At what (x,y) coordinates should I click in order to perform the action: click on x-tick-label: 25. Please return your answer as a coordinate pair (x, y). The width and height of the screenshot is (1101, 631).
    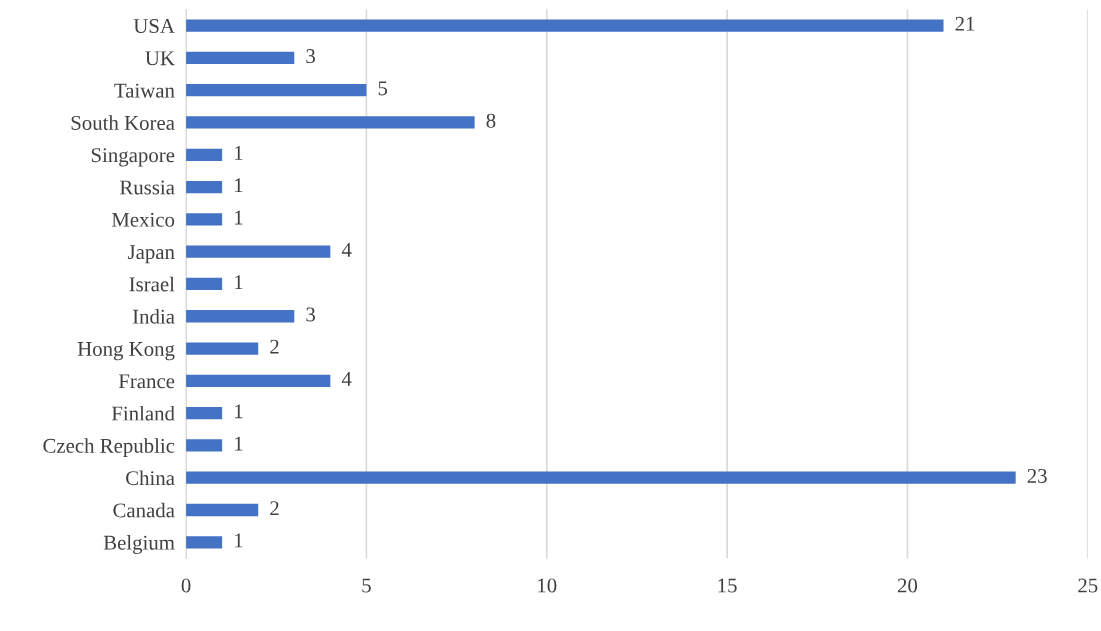
    Looking at the image, I should click on (1088, 585).